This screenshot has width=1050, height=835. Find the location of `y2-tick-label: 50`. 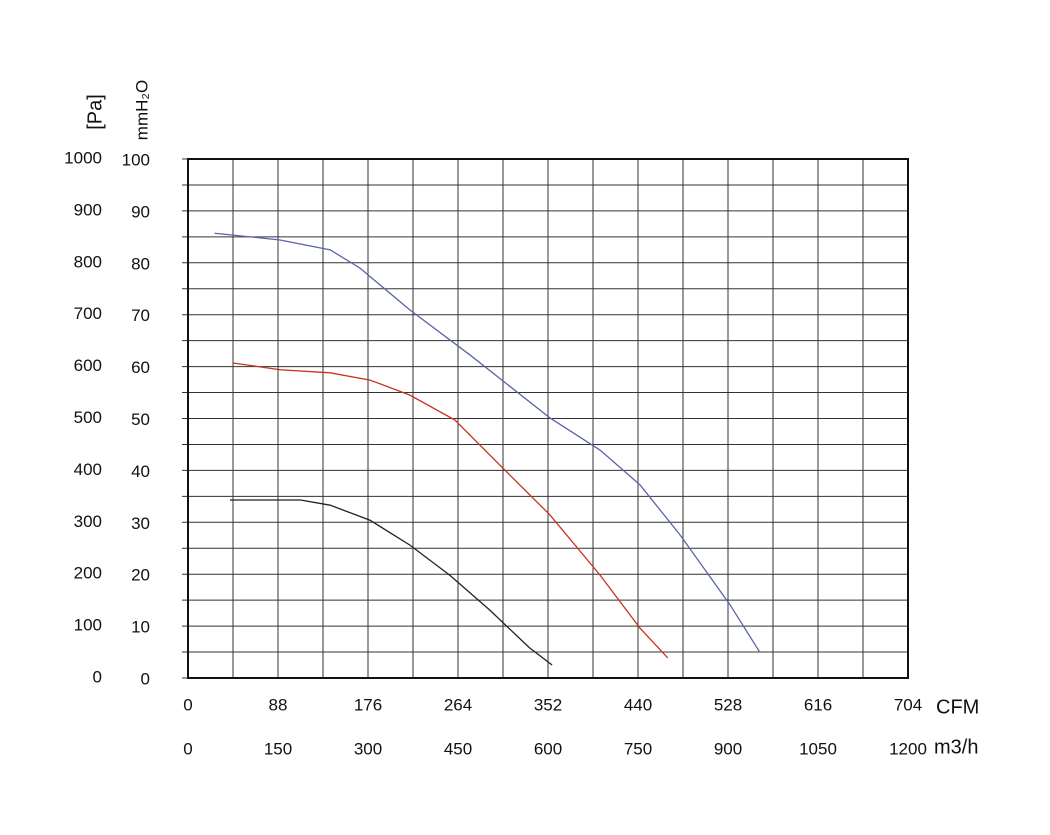

y2-tick-label: 50 is located at coordinates (140, 419).